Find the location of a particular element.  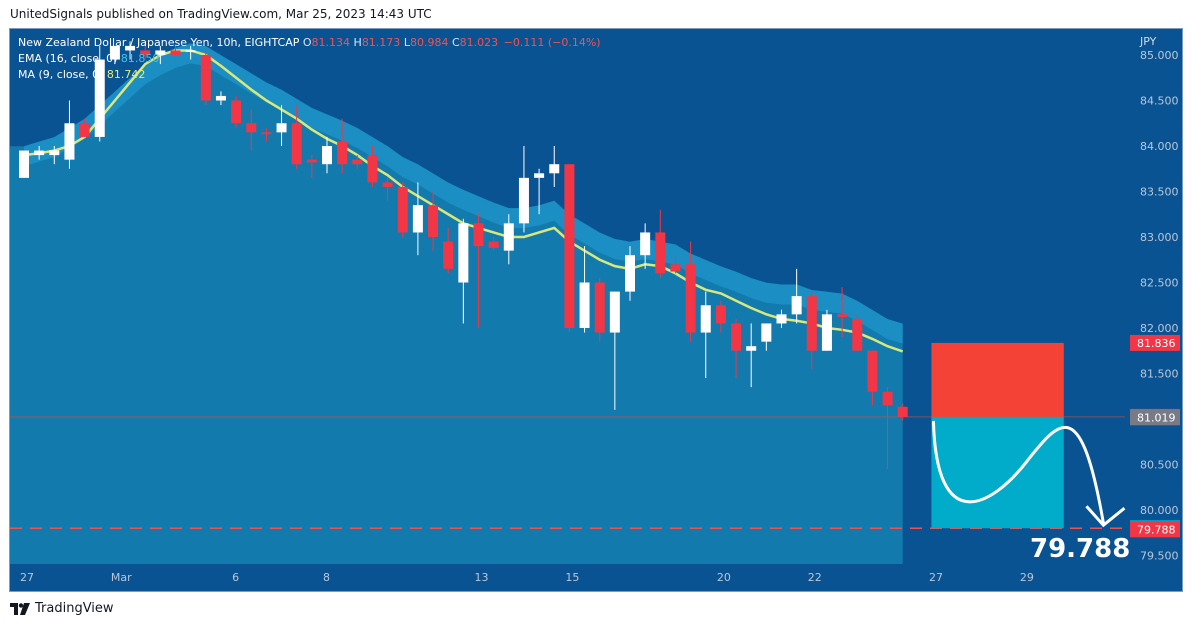

y-tick-label: 80.000 is located at coordinates (1159, 510).